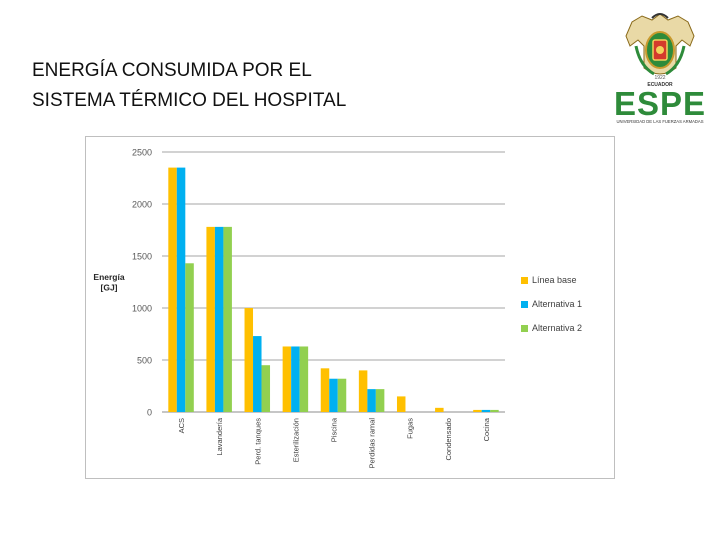 This screenshot has height=540, width=720. I want to click on x-tick-label: ACS, so click(181, 425).